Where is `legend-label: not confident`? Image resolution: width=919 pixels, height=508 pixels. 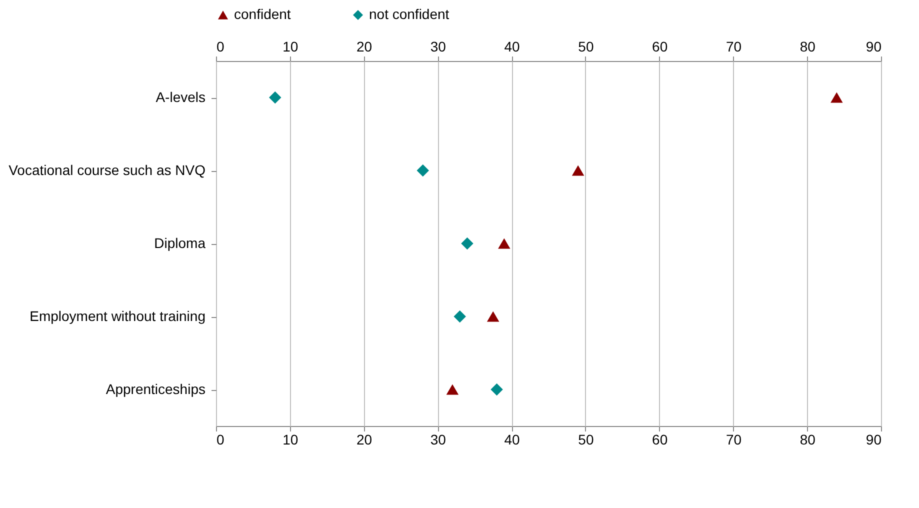
legend-label: not confident is located at coordinates (409, 14).